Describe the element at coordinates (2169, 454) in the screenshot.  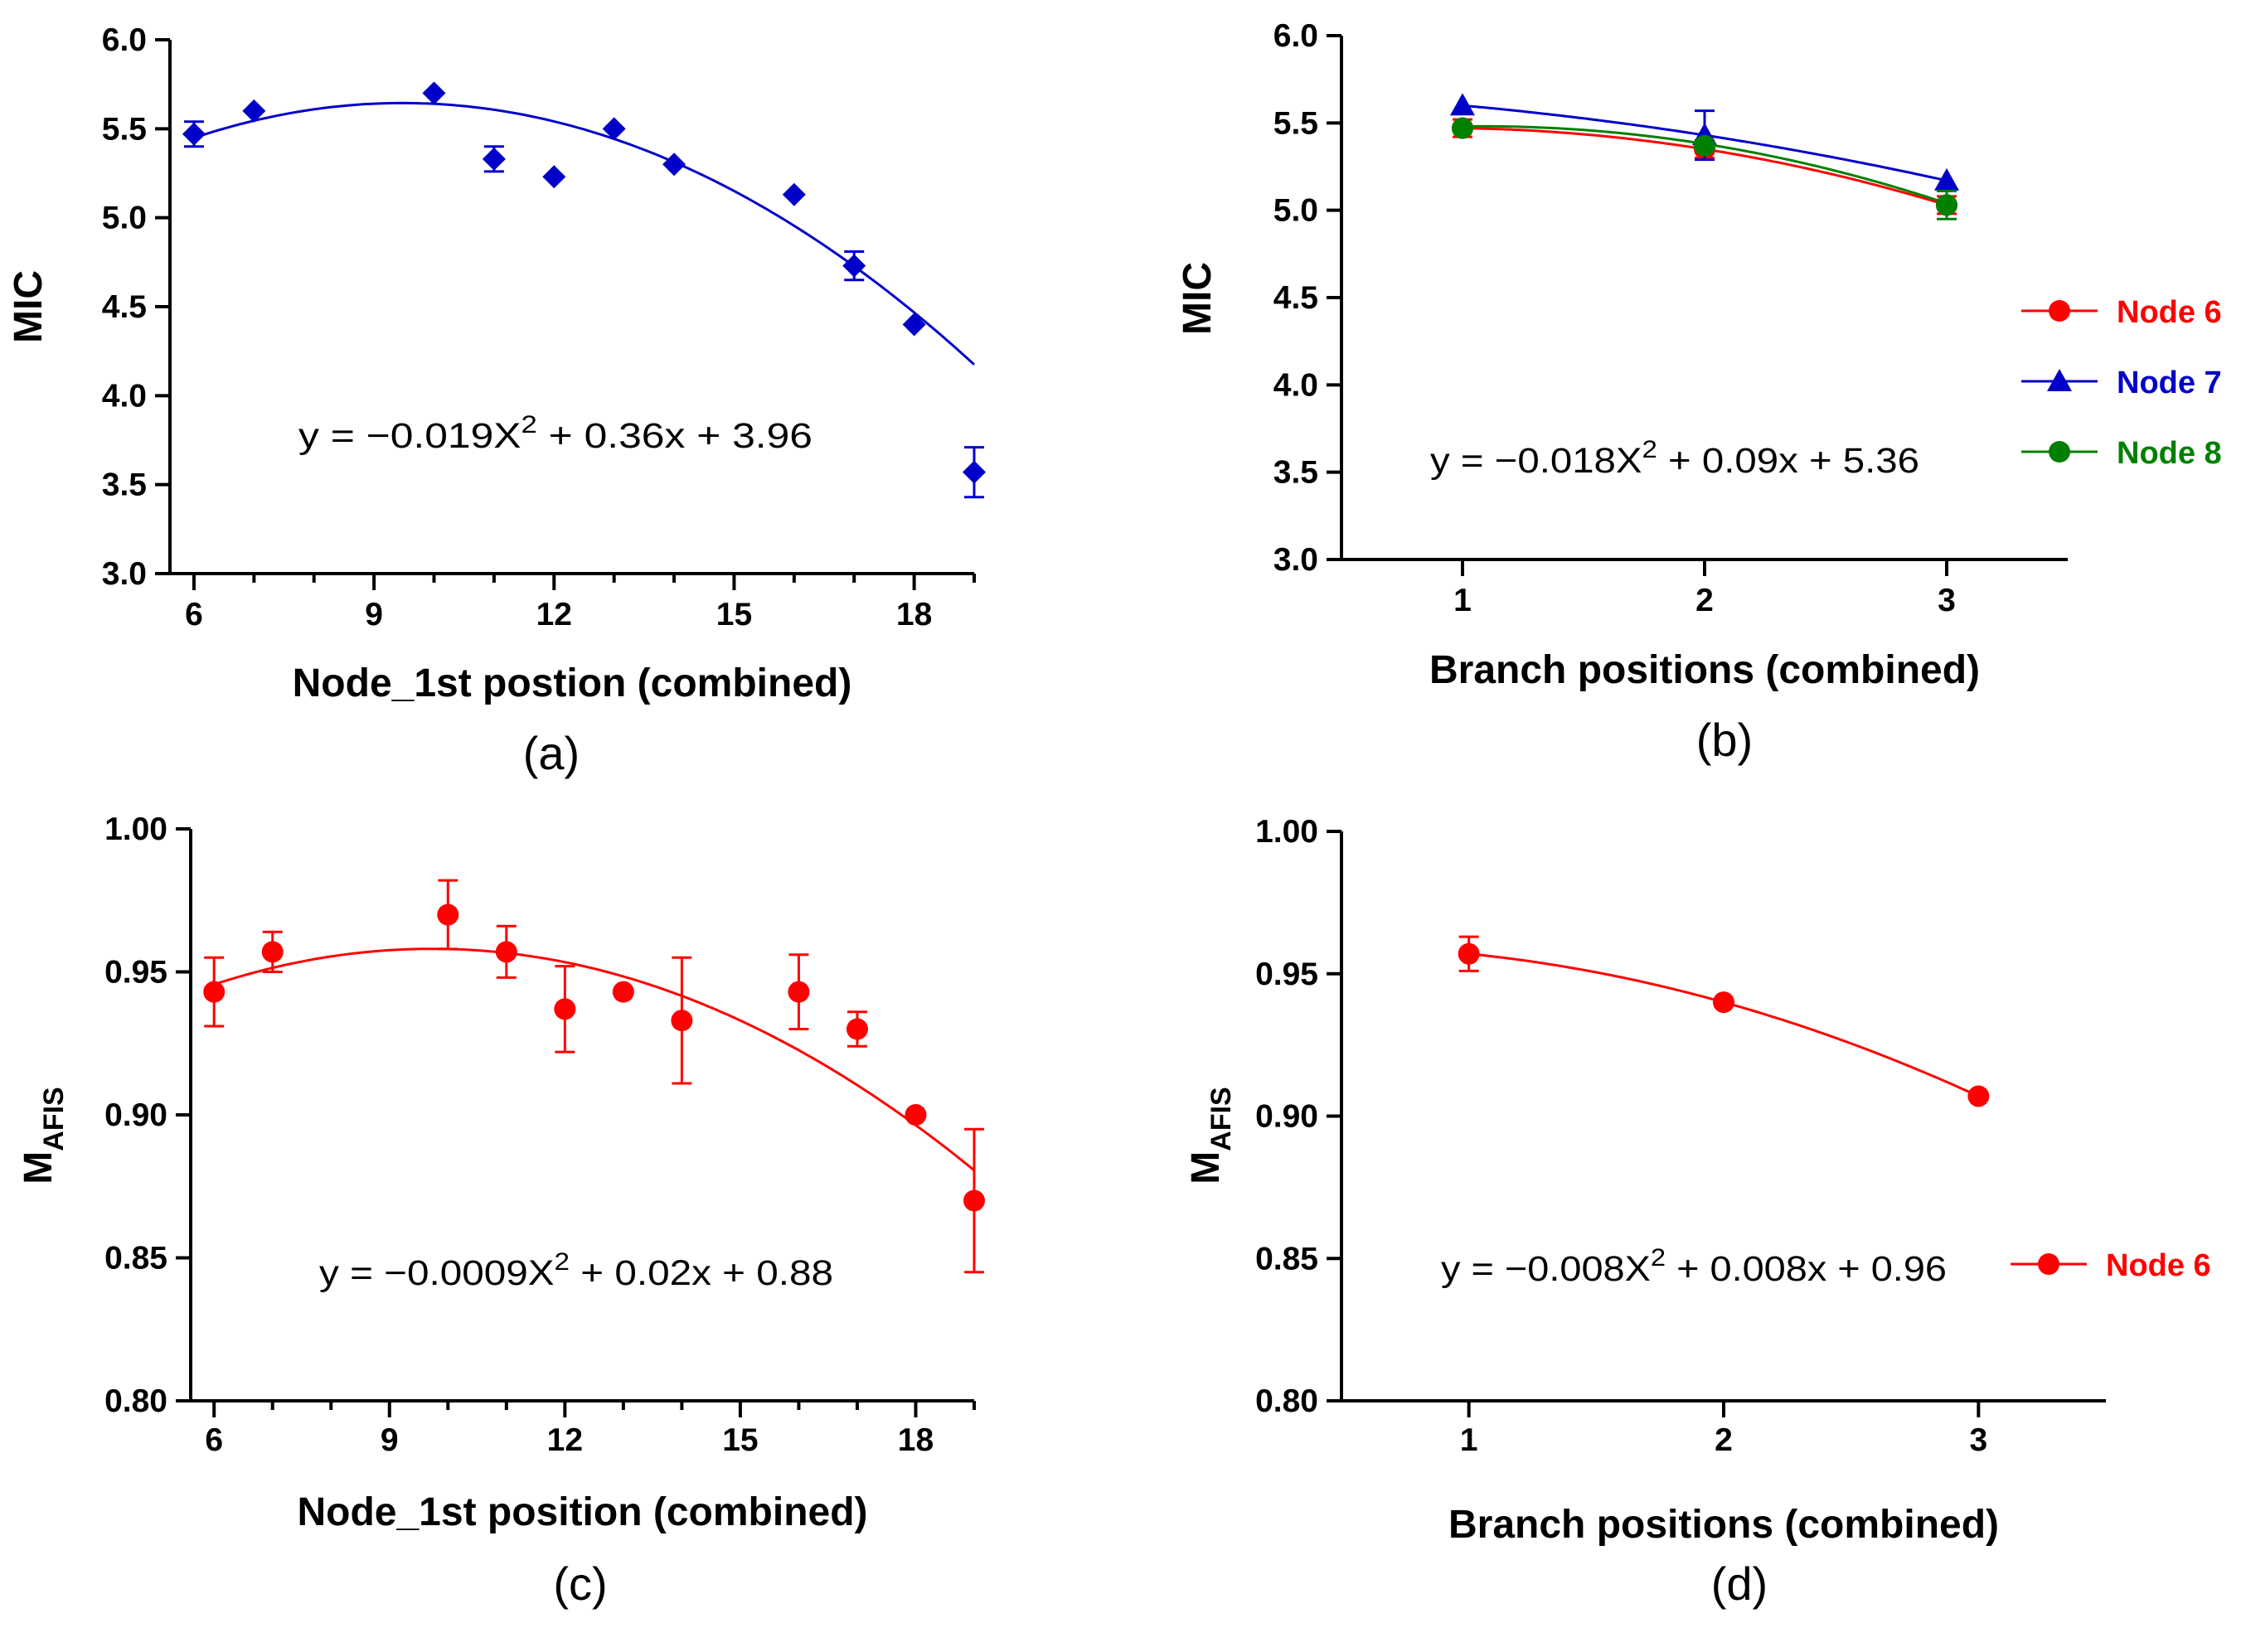
I see `legend-label: Node 8` at that location.